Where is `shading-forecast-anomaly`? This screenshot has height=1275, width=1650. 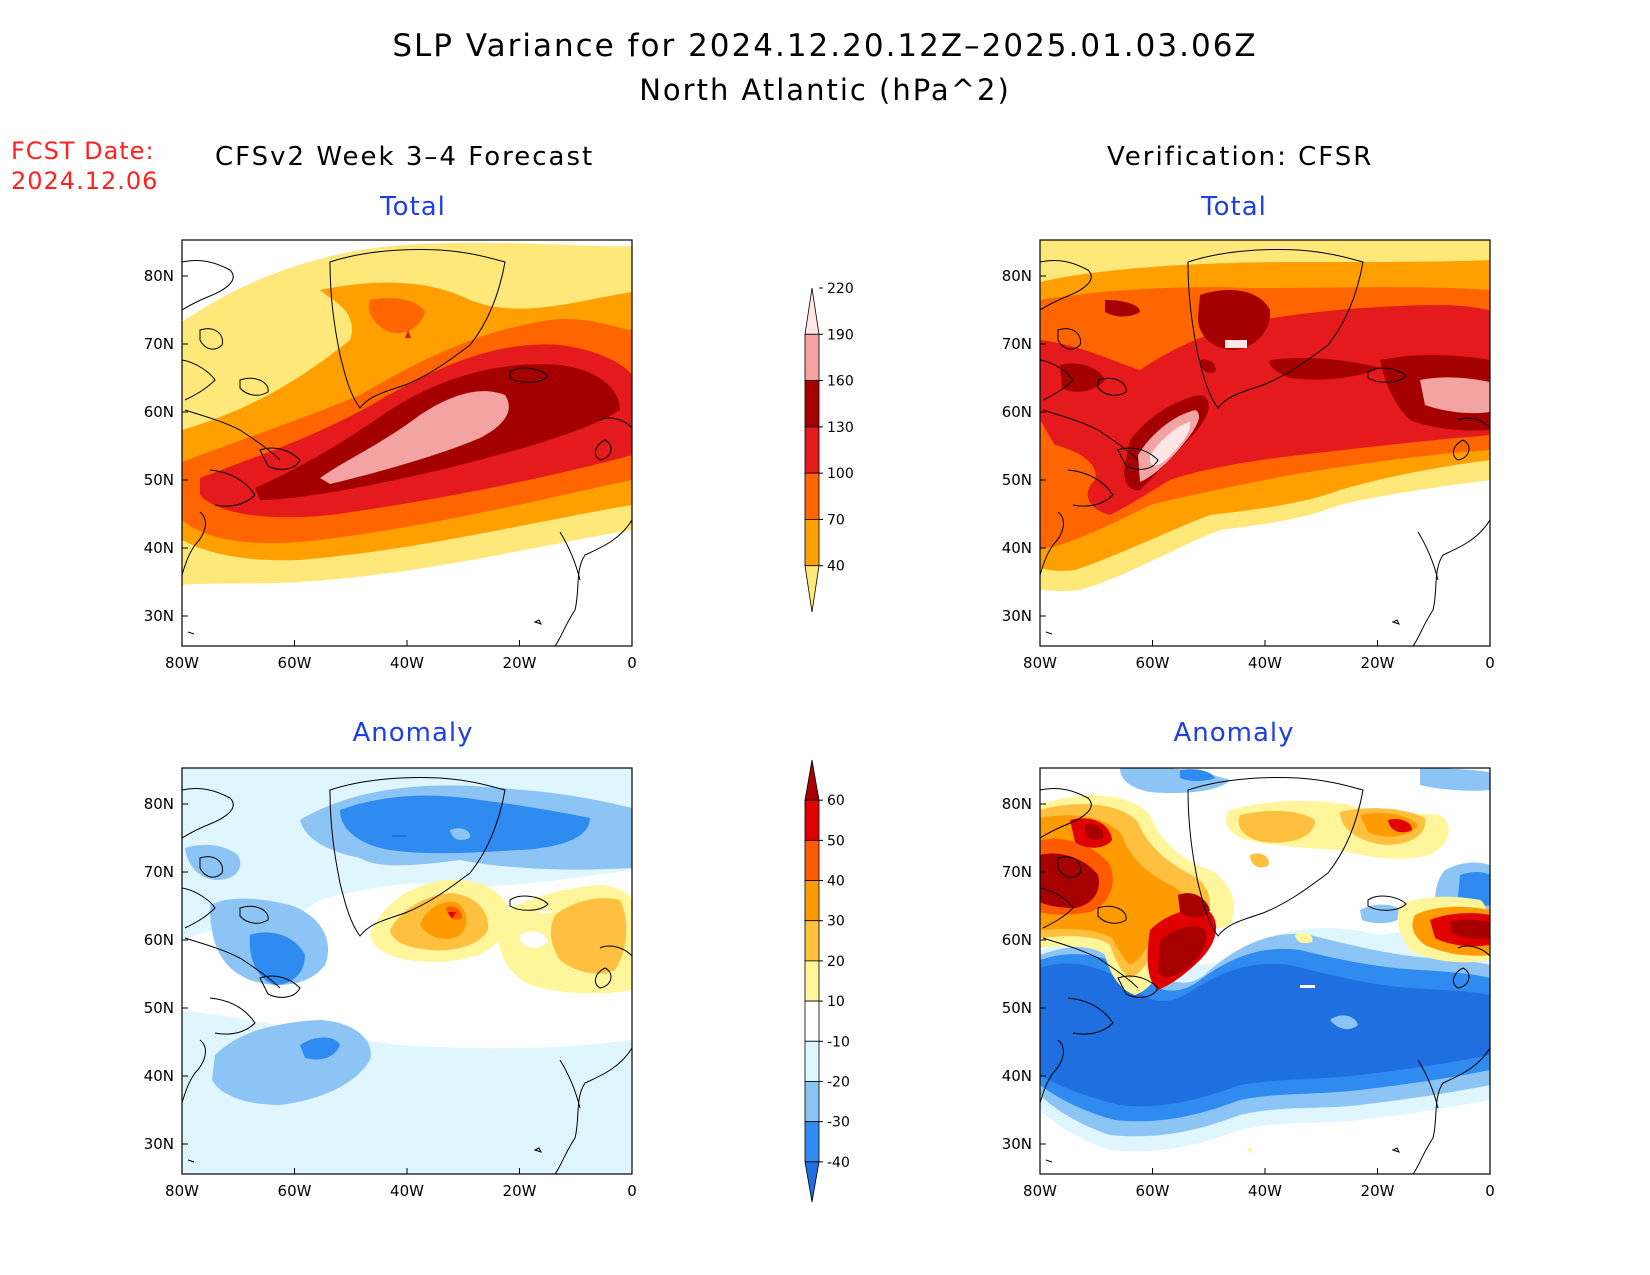 shading-forecast-anomaly is located at coordinates (407, 971).